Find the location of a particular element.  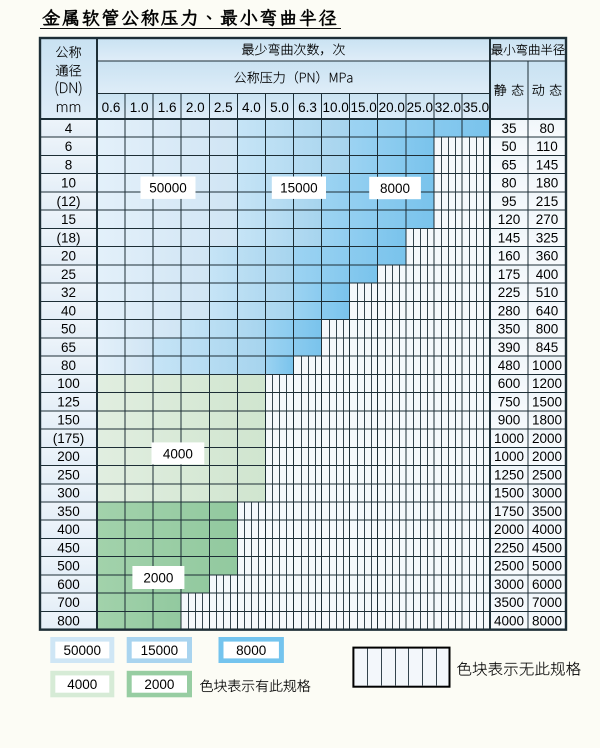

svg-text: 15.0 is located at coordinates (364, 107).